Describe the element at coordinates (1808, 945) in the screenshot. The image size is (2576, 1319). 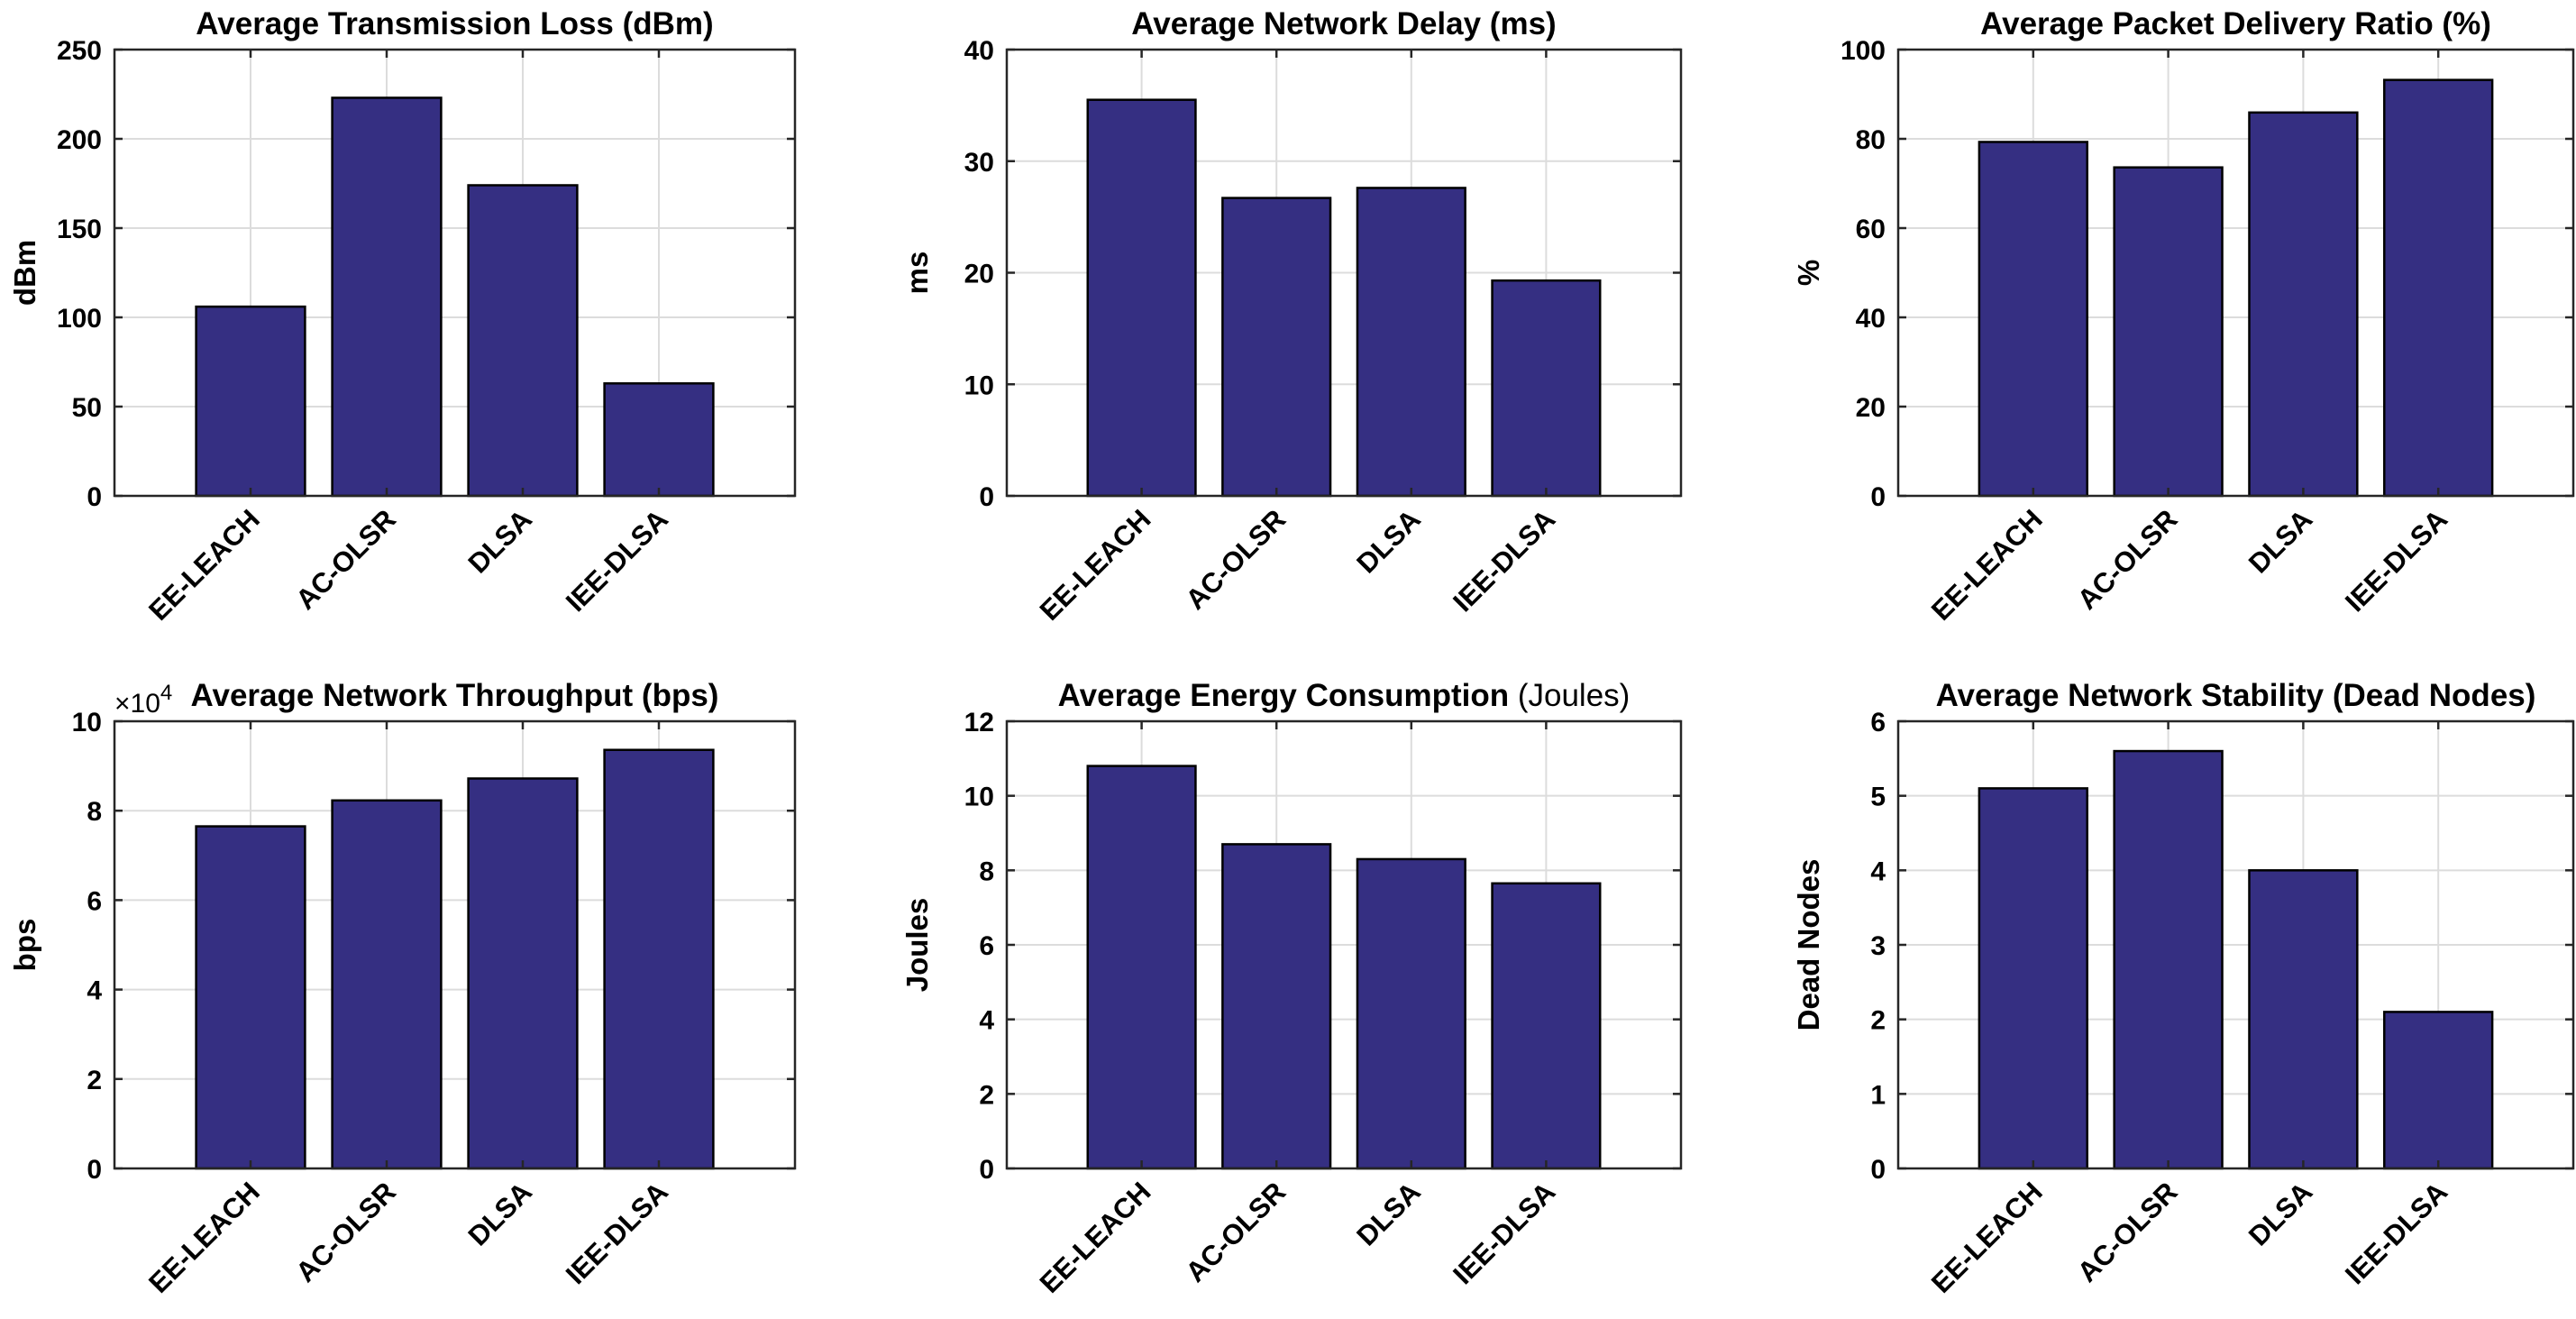
I see `y-axis-label: Dead Nodes` at that location.